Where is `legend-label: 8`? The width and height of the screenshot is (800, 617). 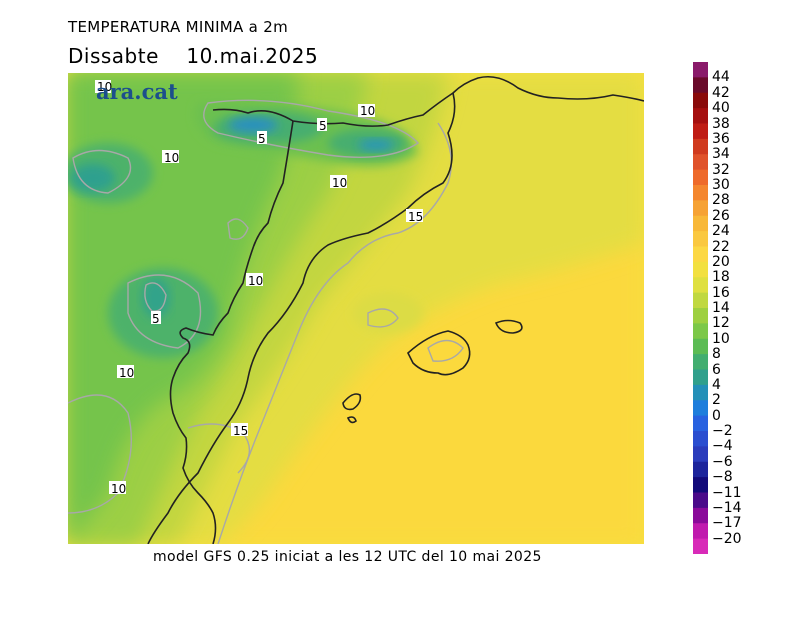 legend-label: 8 is located at coordinates (716, 354).